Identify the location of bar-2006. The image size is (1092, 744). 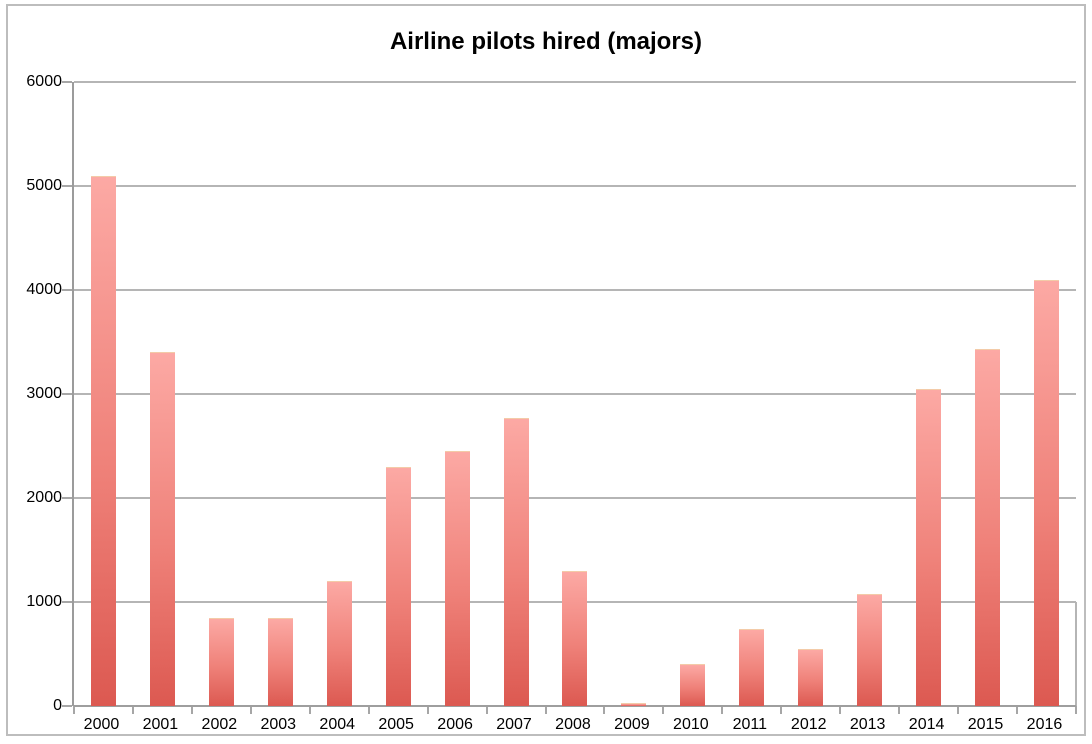
(457, 578).